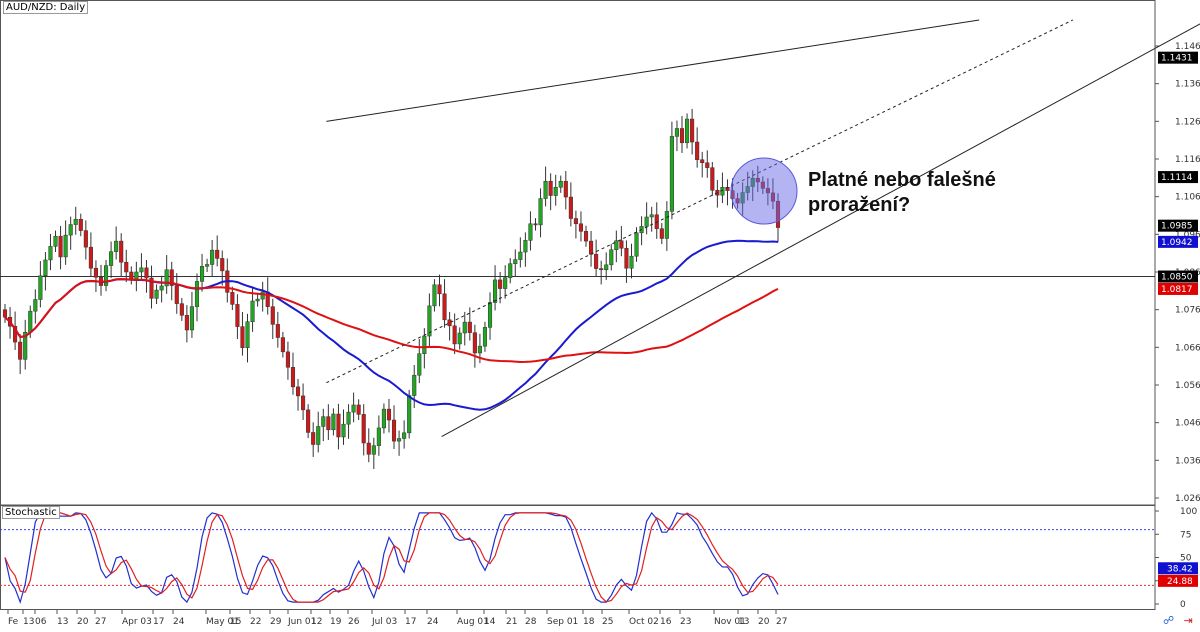 The width and height of the screenshot is (1200, 632). I want to click on stoch-d-line, so click(391, 557).